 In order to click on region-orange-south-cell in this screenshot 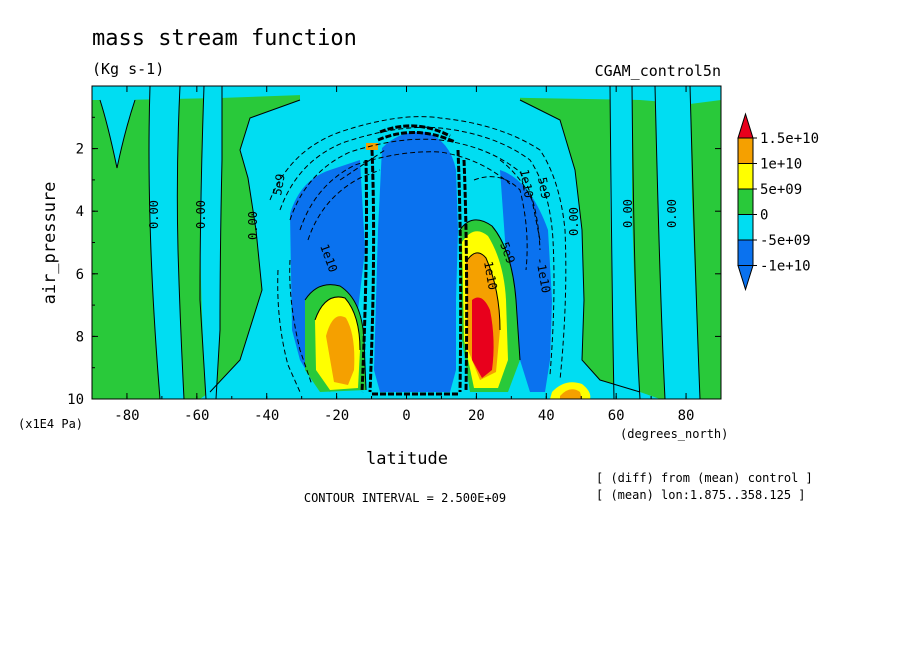, I will do `click(340, 350)`.